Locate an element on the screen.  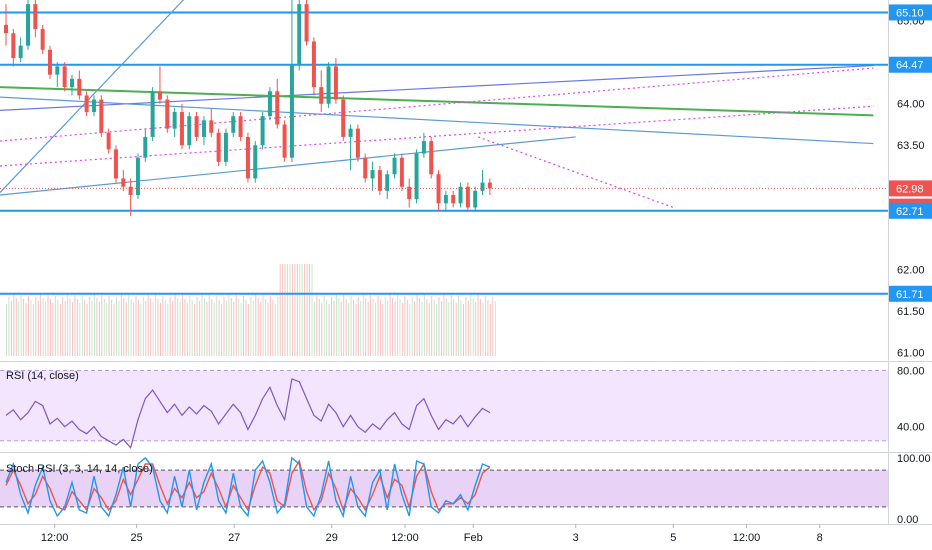
stoch-tick-label: 100.00 is located at coordinates (914, 459).